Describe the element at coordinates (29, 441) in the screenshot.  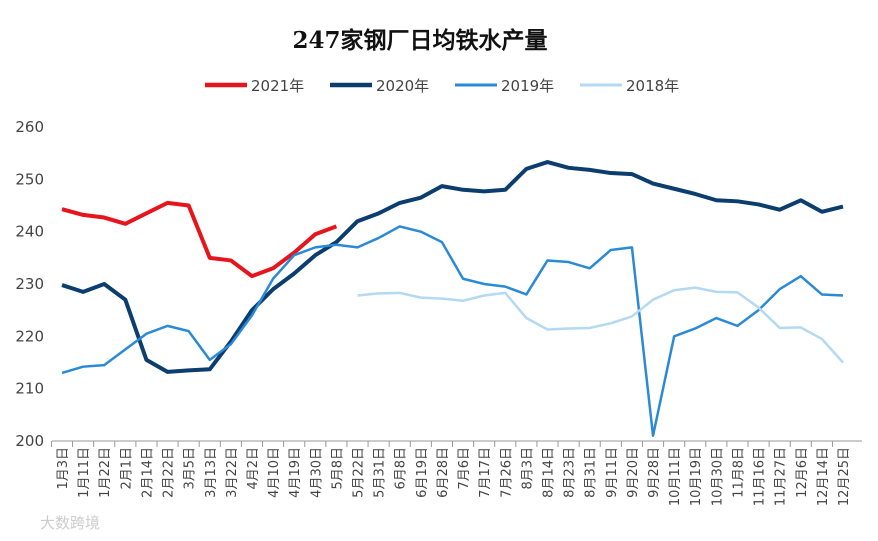
I see `y-tick-label: 200` at that location.